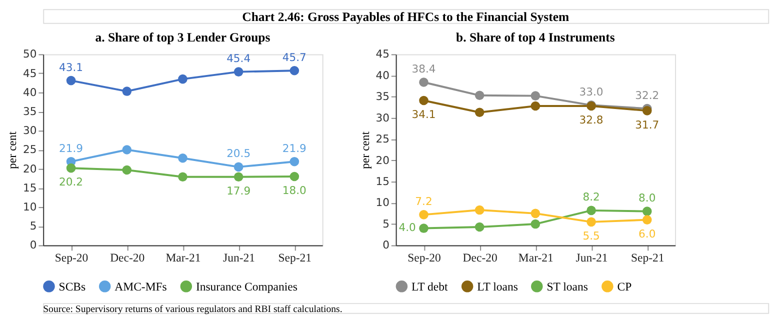 The width and height of the screenshot is (774, 321). What do you see at coordinates (238, 58) in the screenshot?
I see `data-label: 45.4` at bounding box center [238, 58].